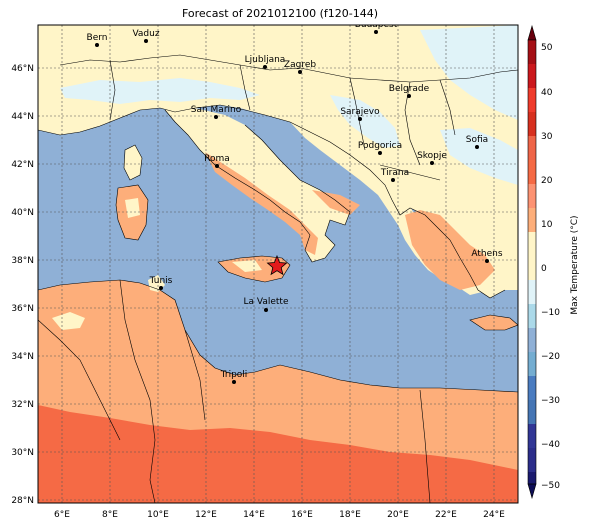 The width and height of the screenshot is (592, 529). I want to click on city-dot-san-marino, so click(216, 117).